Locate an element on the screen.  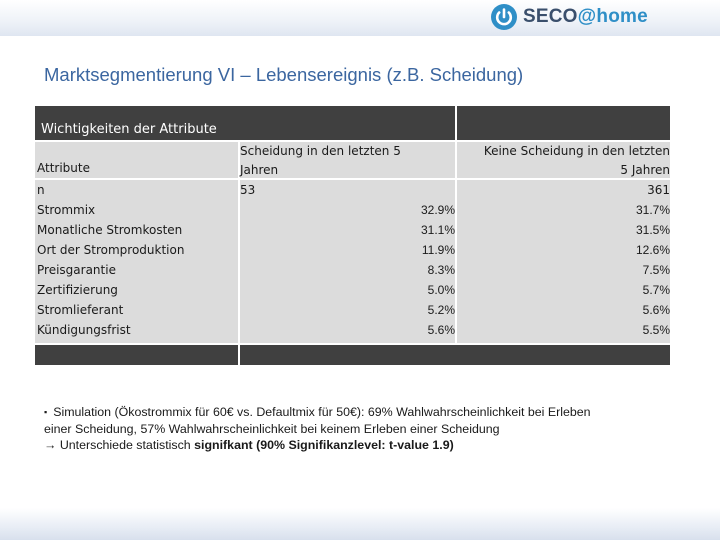
col-header-scheidung-line1: Scheidung in den letzten 5 is located at coordinates (320, 151).